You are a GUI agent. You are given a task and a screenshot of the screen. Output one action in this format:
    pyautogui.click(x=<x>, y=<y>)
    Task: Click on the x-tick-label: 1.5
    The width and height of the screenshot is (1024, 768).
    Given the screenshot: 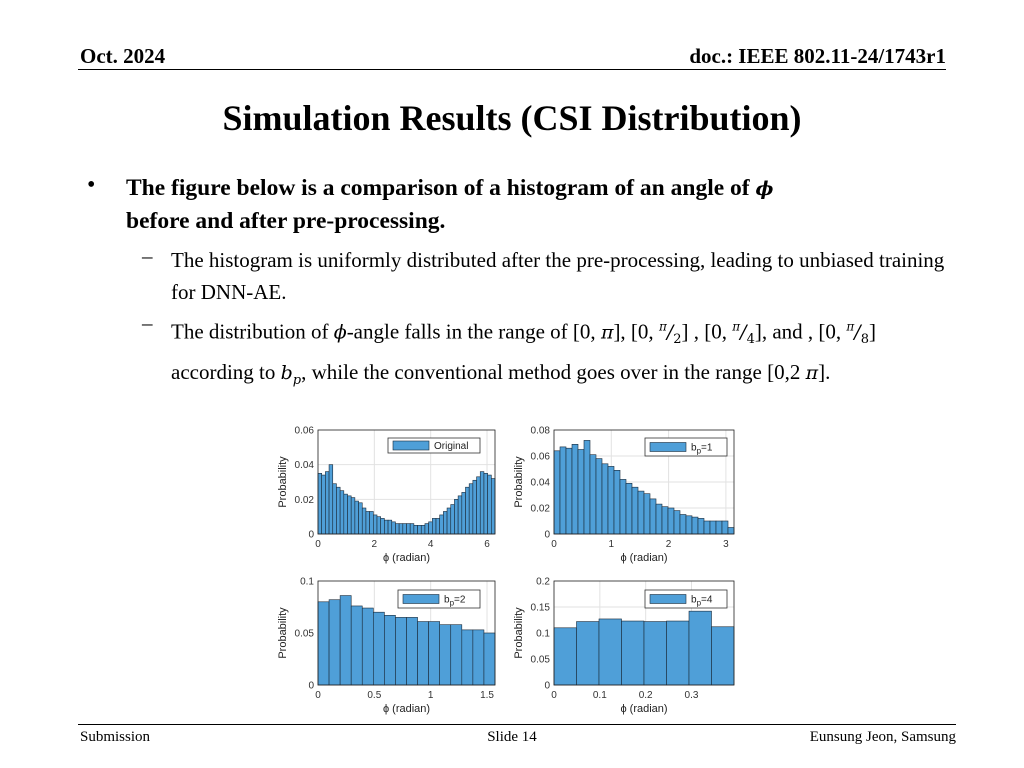 What is the action you would take?
    pyautogui.click(x=487, y=695)
    